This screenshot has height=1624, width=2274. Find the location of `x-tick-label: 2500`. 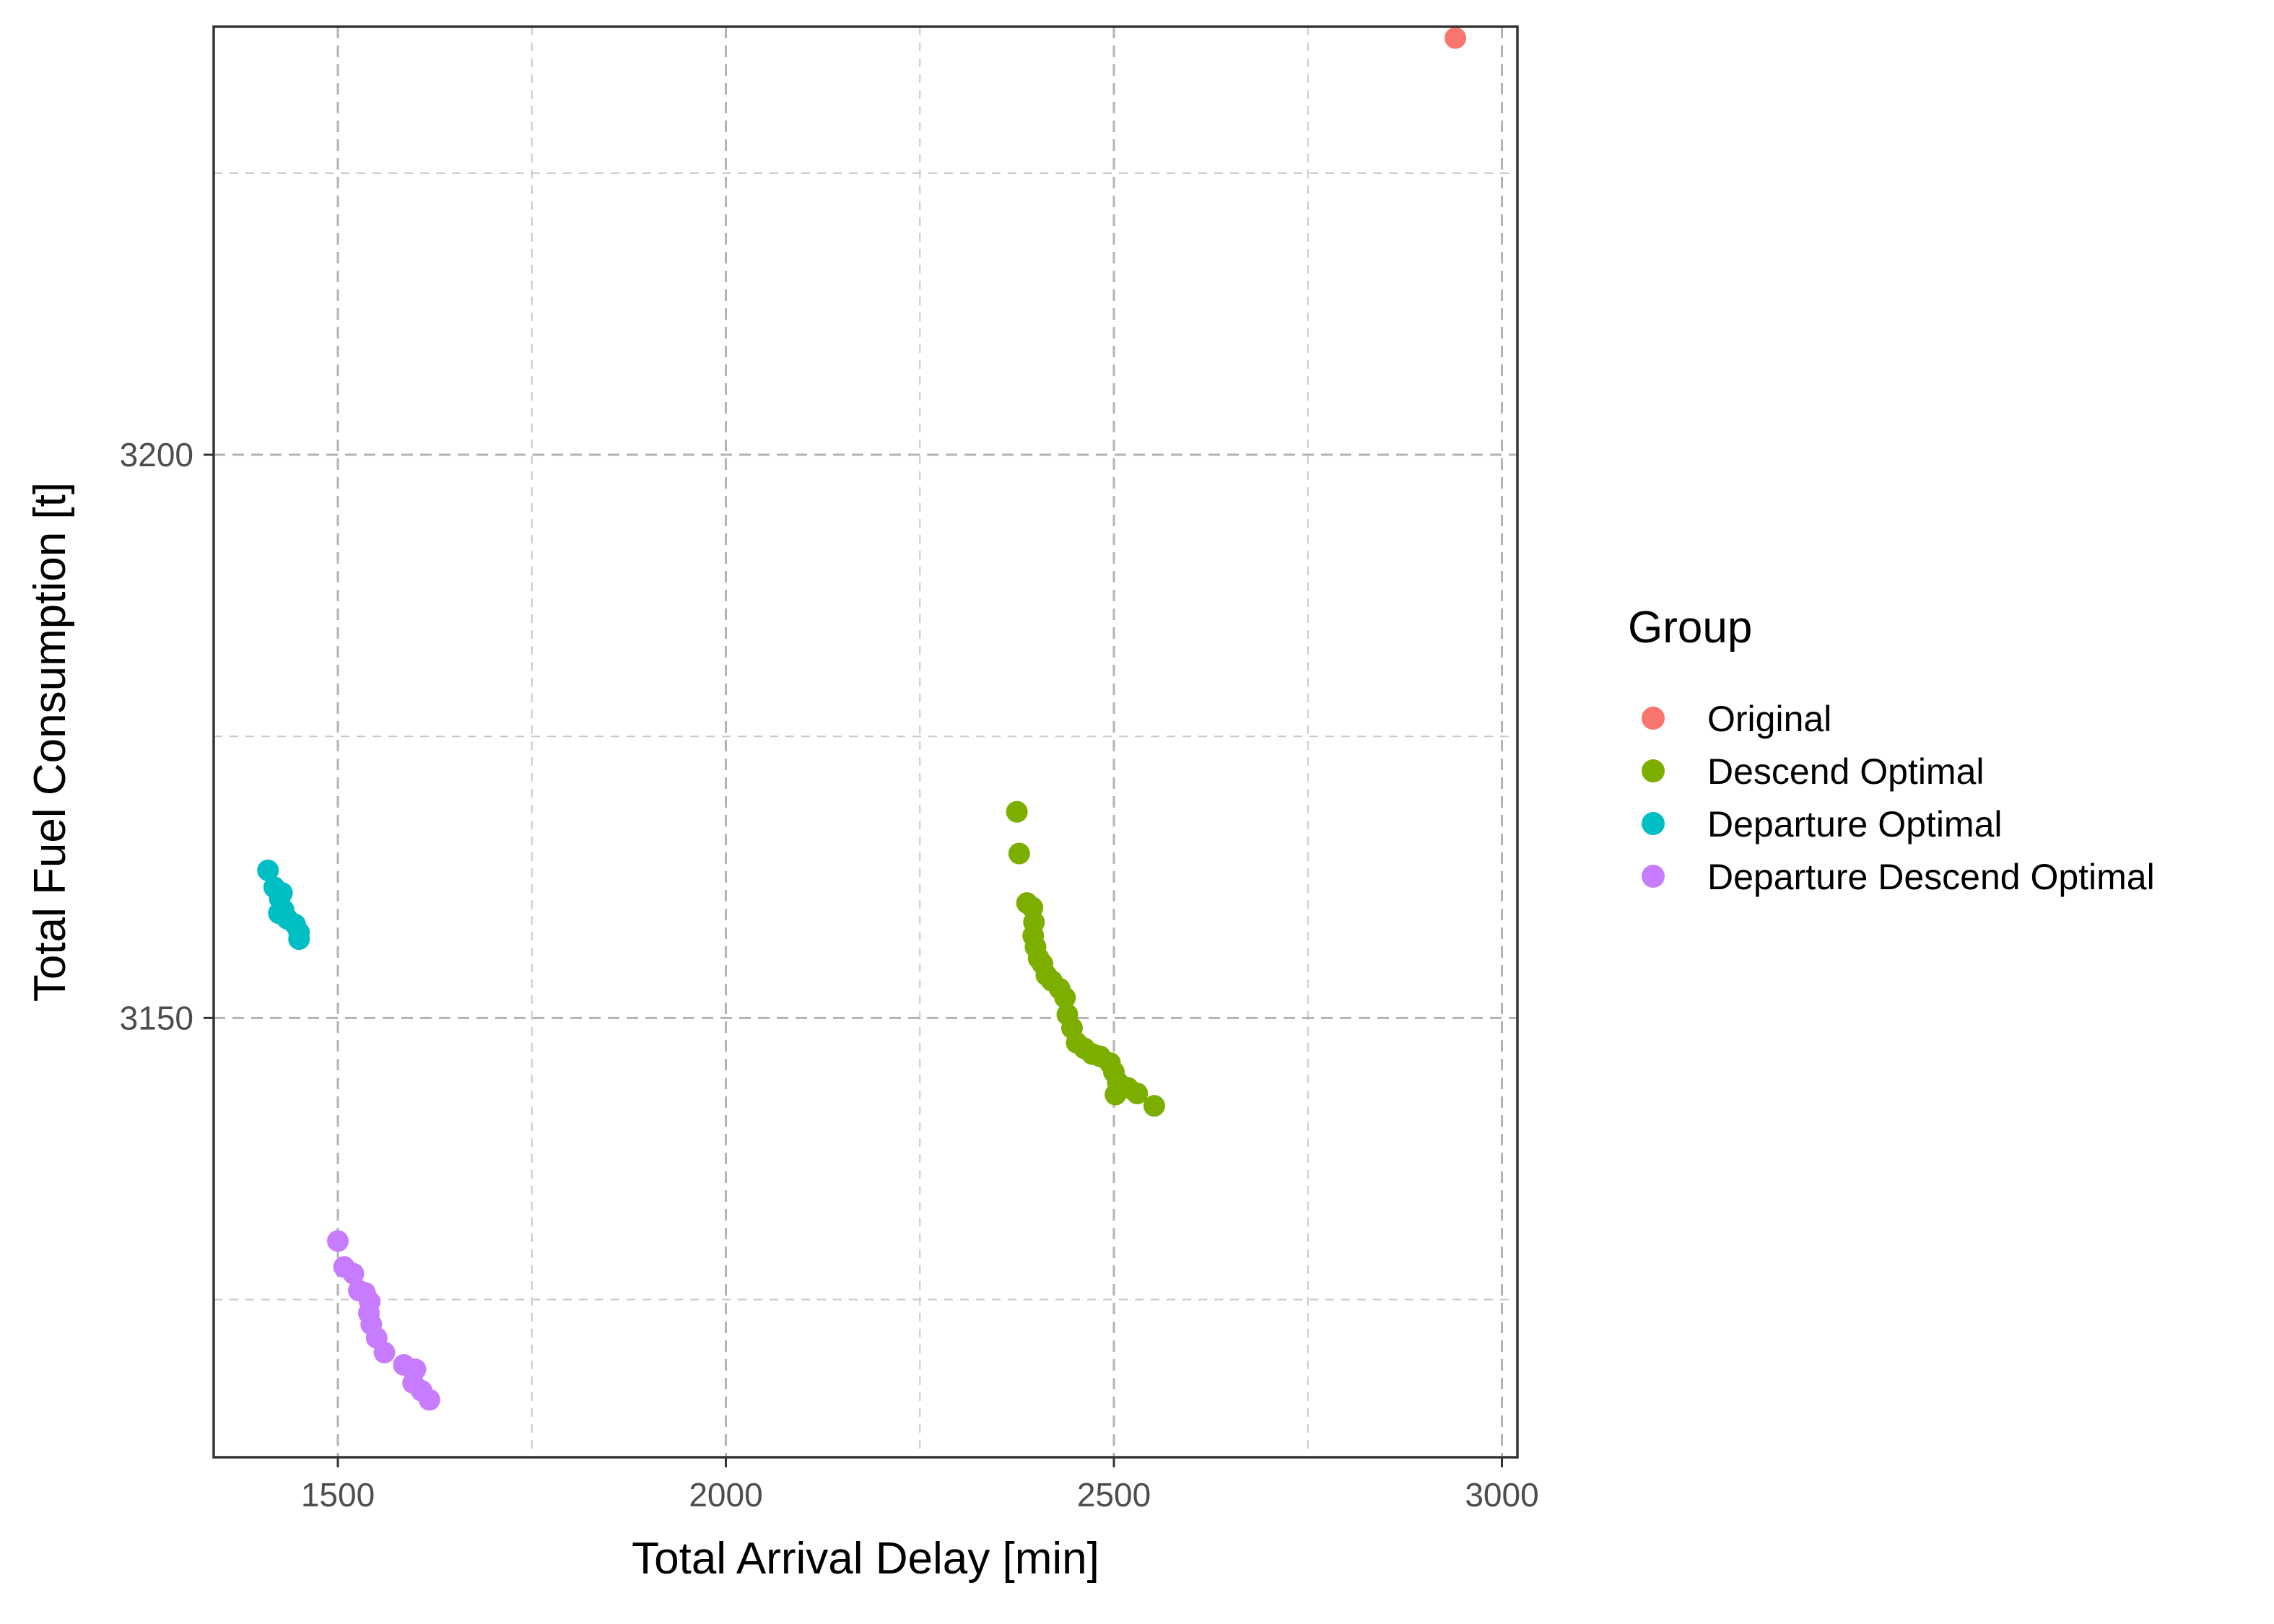

x-tick-label: 2500 is located at coordinates (1114, 1495).